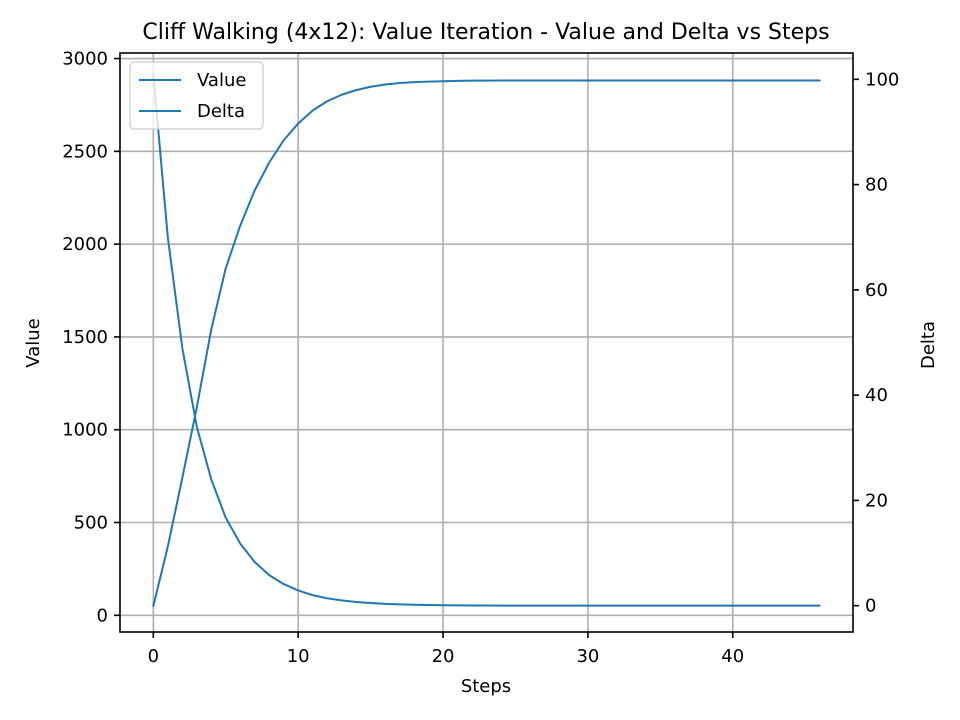 The height and width of the screenshot is (720, 960). Describe the element at coordinates (587, 656) in the screenshot. I see `x-tick-label: 30` at that location.